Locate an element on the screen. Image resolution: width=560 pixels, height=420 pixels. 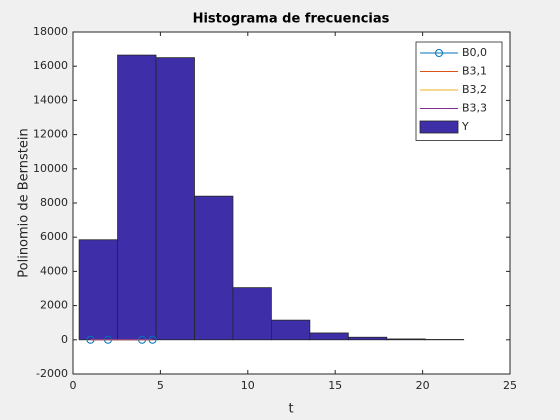
legend-swatch is located at coordinates (439, 127).